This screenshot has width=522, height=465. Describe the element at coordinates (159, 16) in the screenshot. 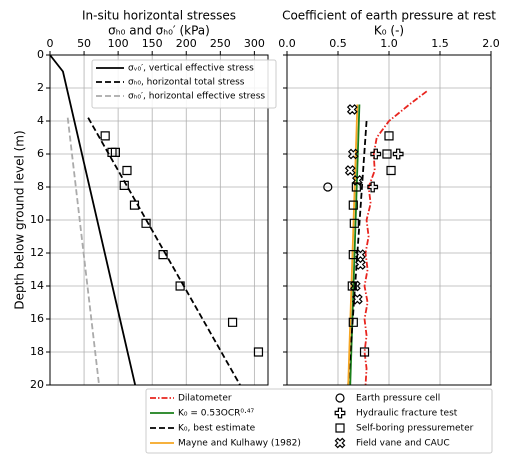

I see `chart-title: In-situ horizontal stresses` at that location.